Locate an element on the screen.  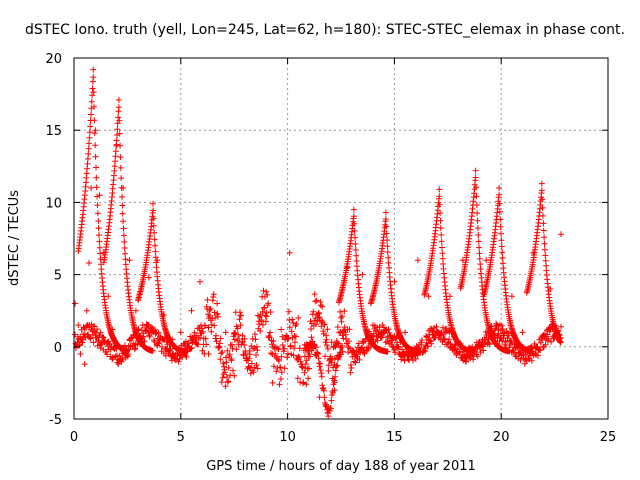
x-tick-label: 15 is located at coordinates (394, 437).